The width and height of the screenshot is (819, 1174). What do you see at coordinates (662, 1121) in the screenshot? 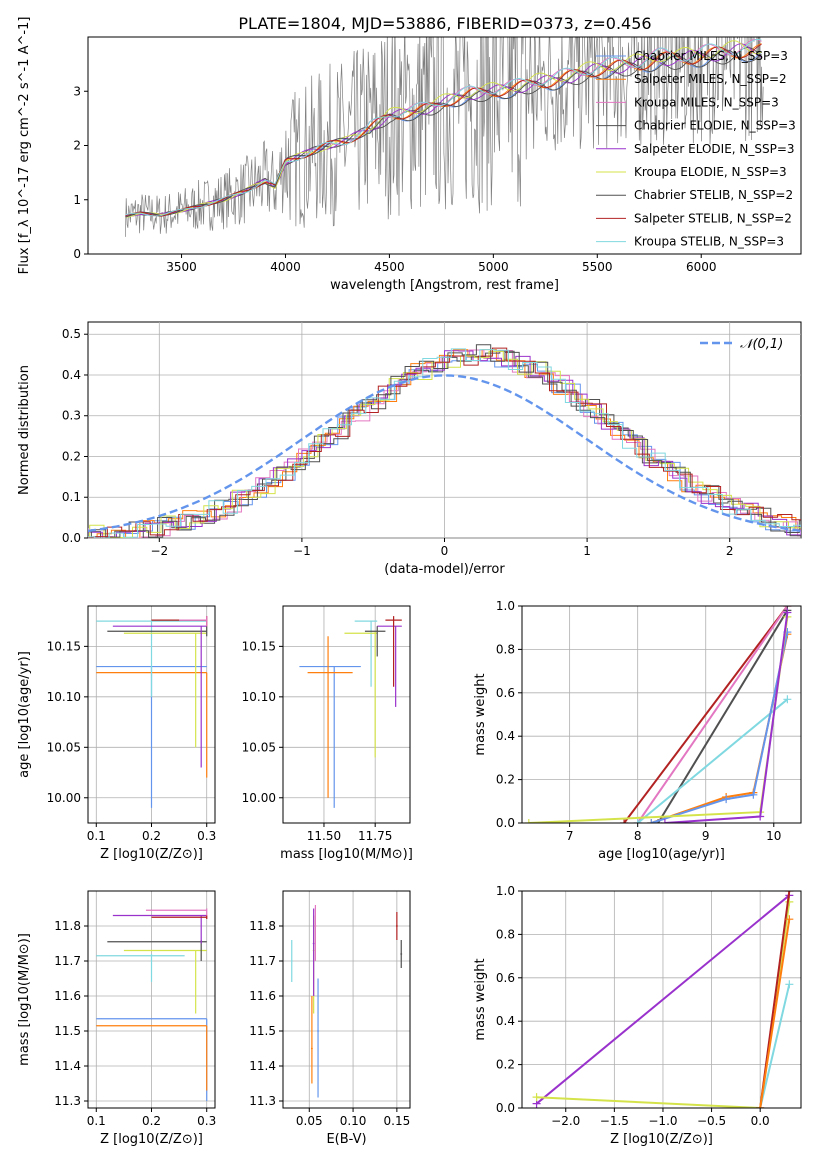
I see `x-tick-label: −1.0` at bounding box center [662, 1121].